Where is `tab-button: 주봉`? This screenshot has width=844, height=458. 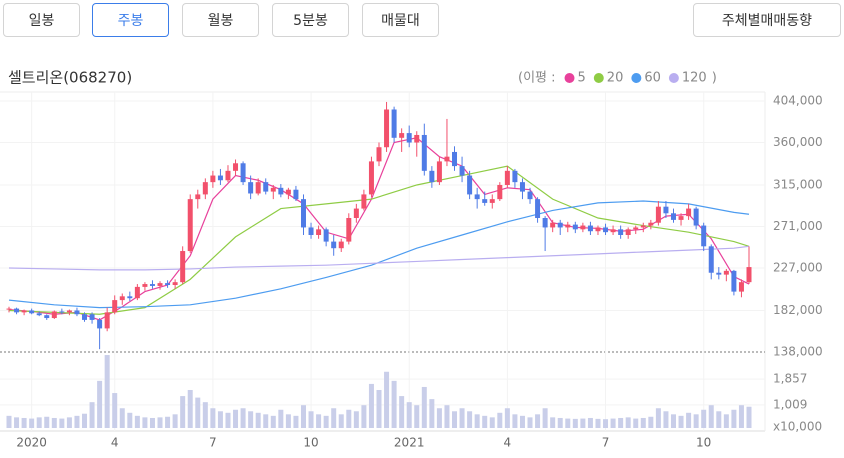
tab-button: 주봉 is located at coordinates (130, 20).